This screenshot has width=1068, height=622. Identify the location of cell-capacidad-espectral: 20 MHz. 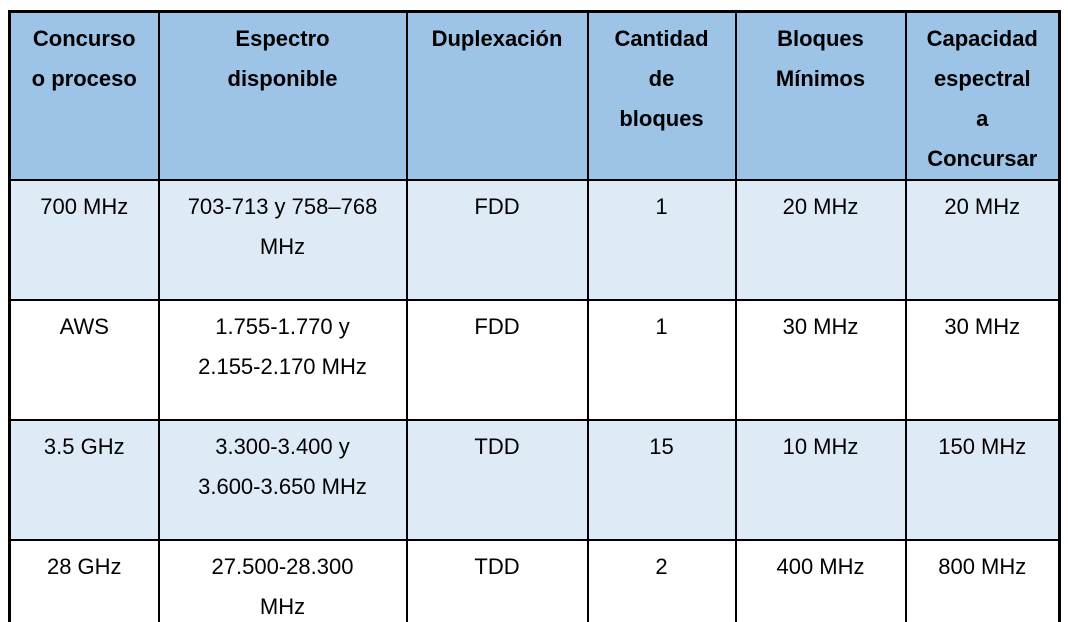
(982, 240).